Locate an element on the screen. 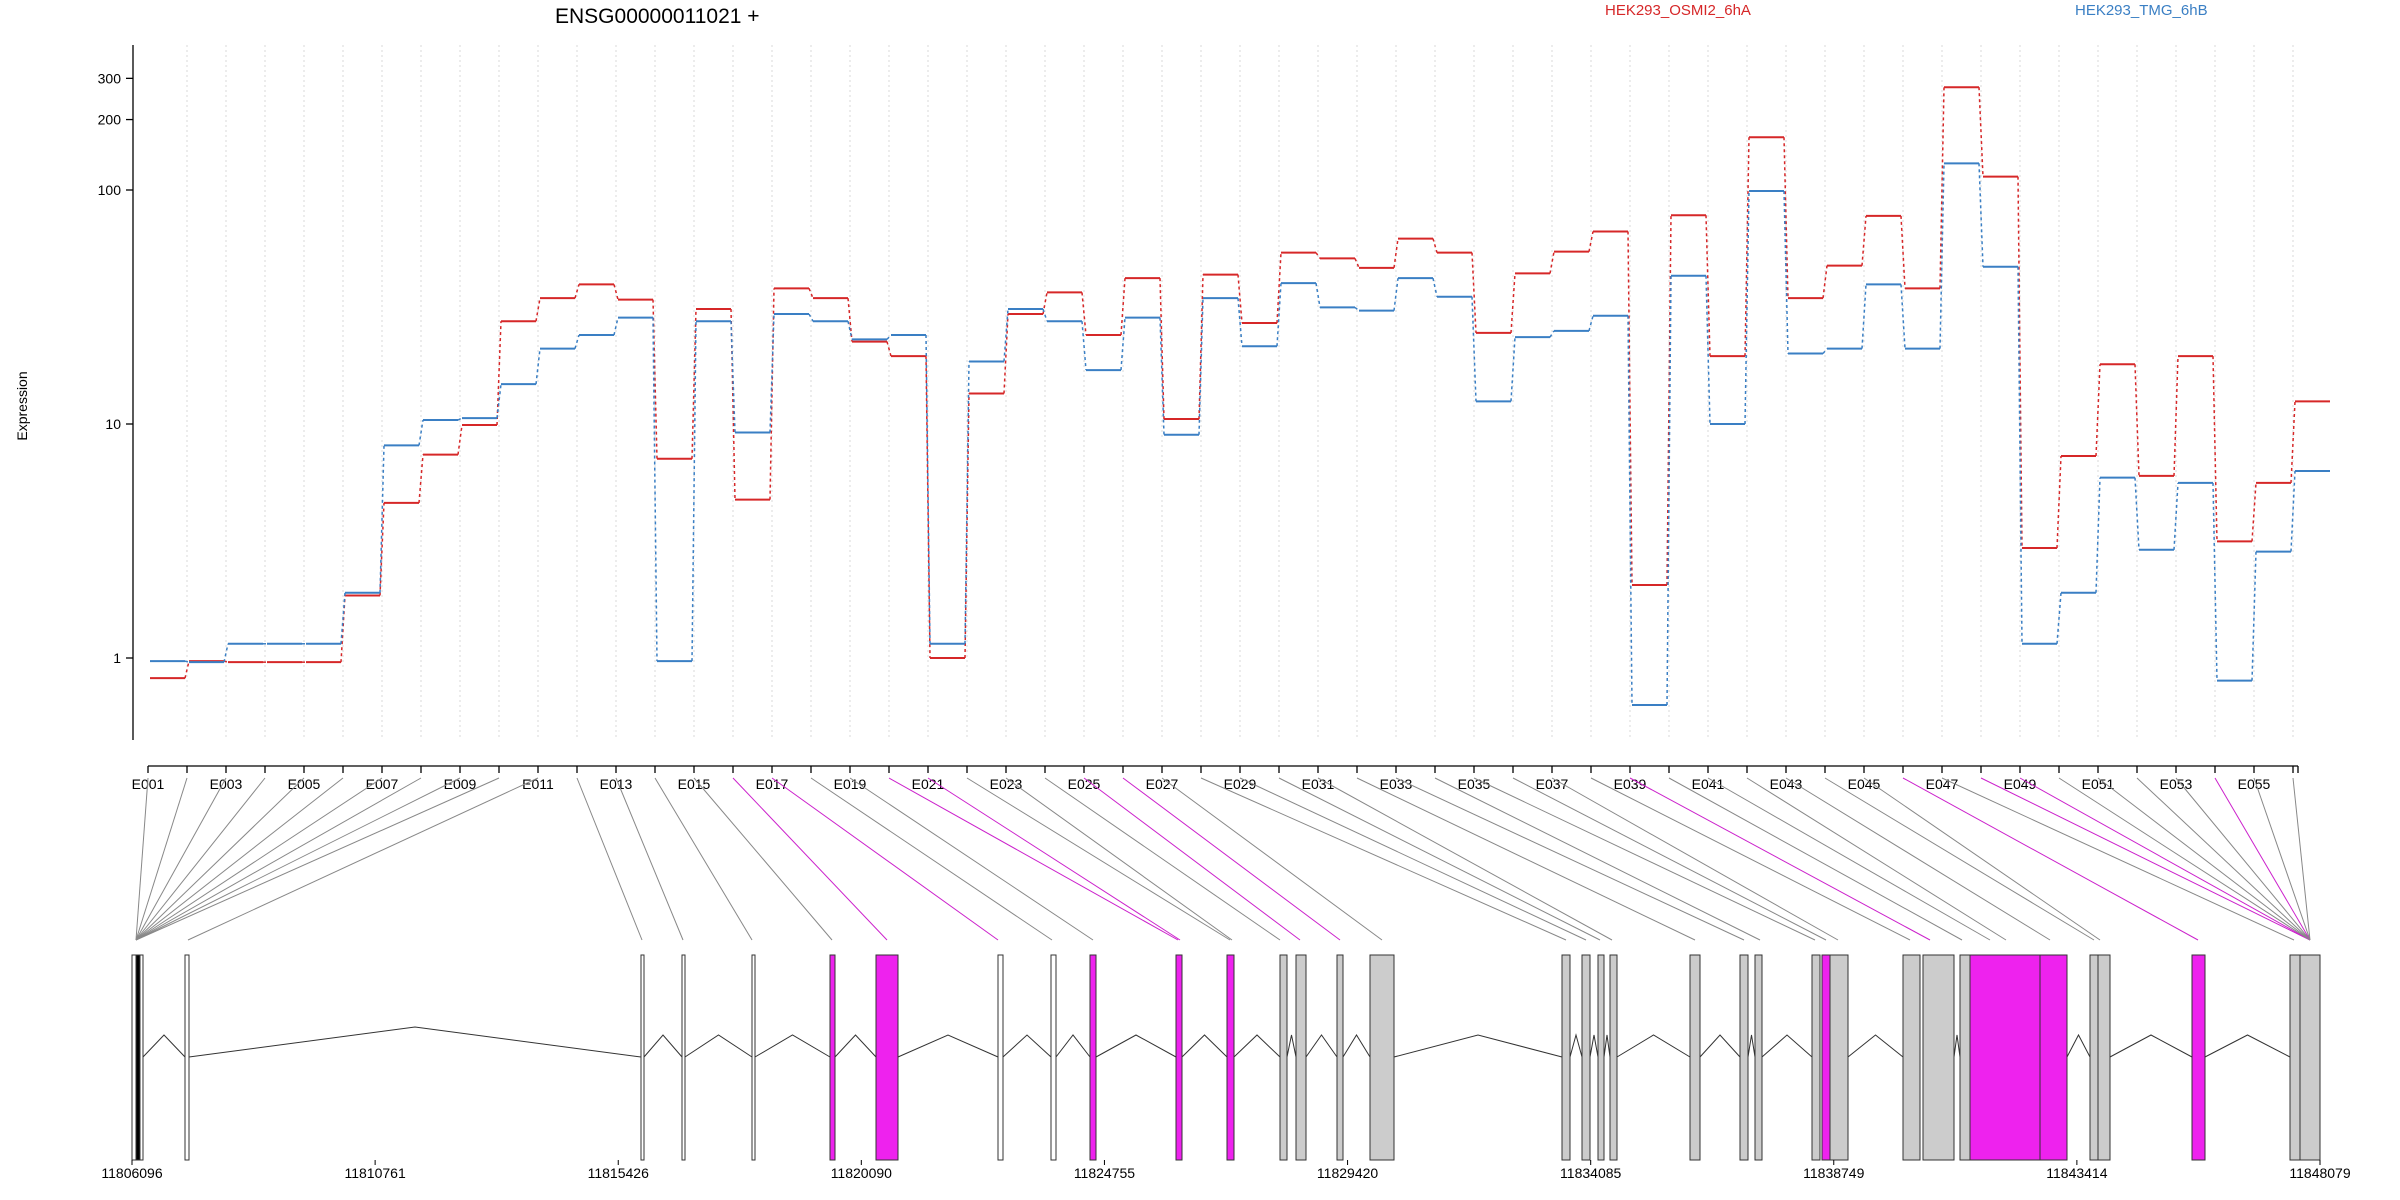 This screenshot has width=2400, height=1200. x-tick-label: E037 is located at coordinates (1552, 784).